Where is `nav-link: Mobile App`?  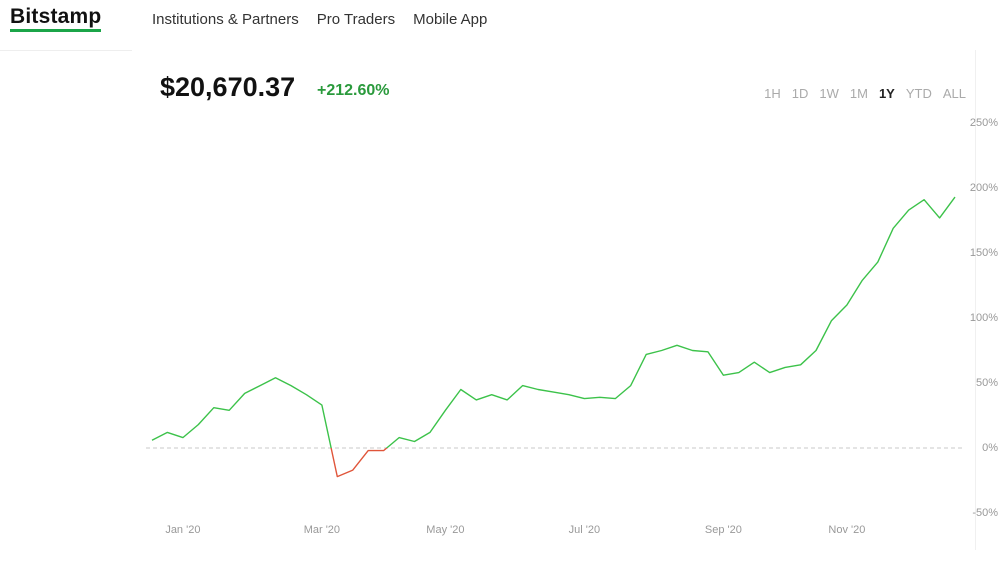 nav-link: Mobile App is located at coordinates (450, 19).